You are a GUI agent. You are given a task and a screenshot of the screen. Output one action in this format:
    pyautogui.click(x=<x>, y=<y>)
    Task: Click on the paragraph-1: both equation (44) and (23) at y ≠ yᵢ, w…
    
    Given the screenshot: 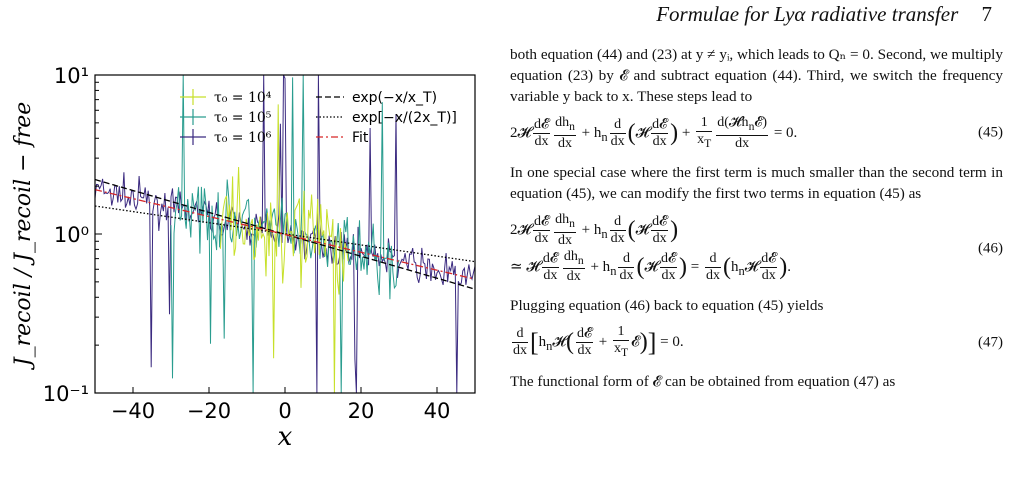 What is the action you would take?
    pyautogui.click(x=756, y=75)
    